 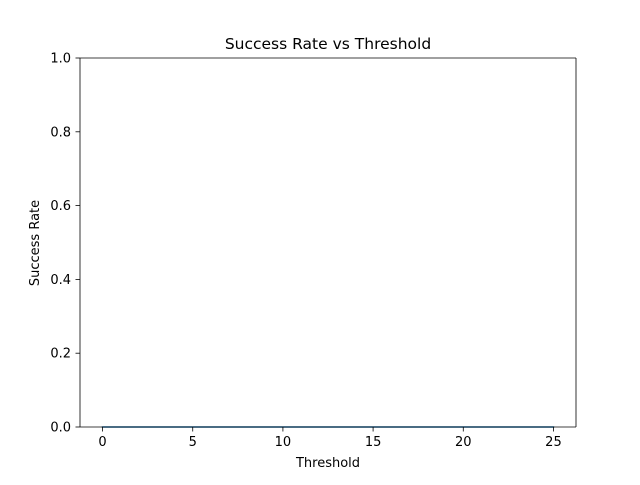 I want to click on x-tick-label: 10, so click(x=283, y=442).